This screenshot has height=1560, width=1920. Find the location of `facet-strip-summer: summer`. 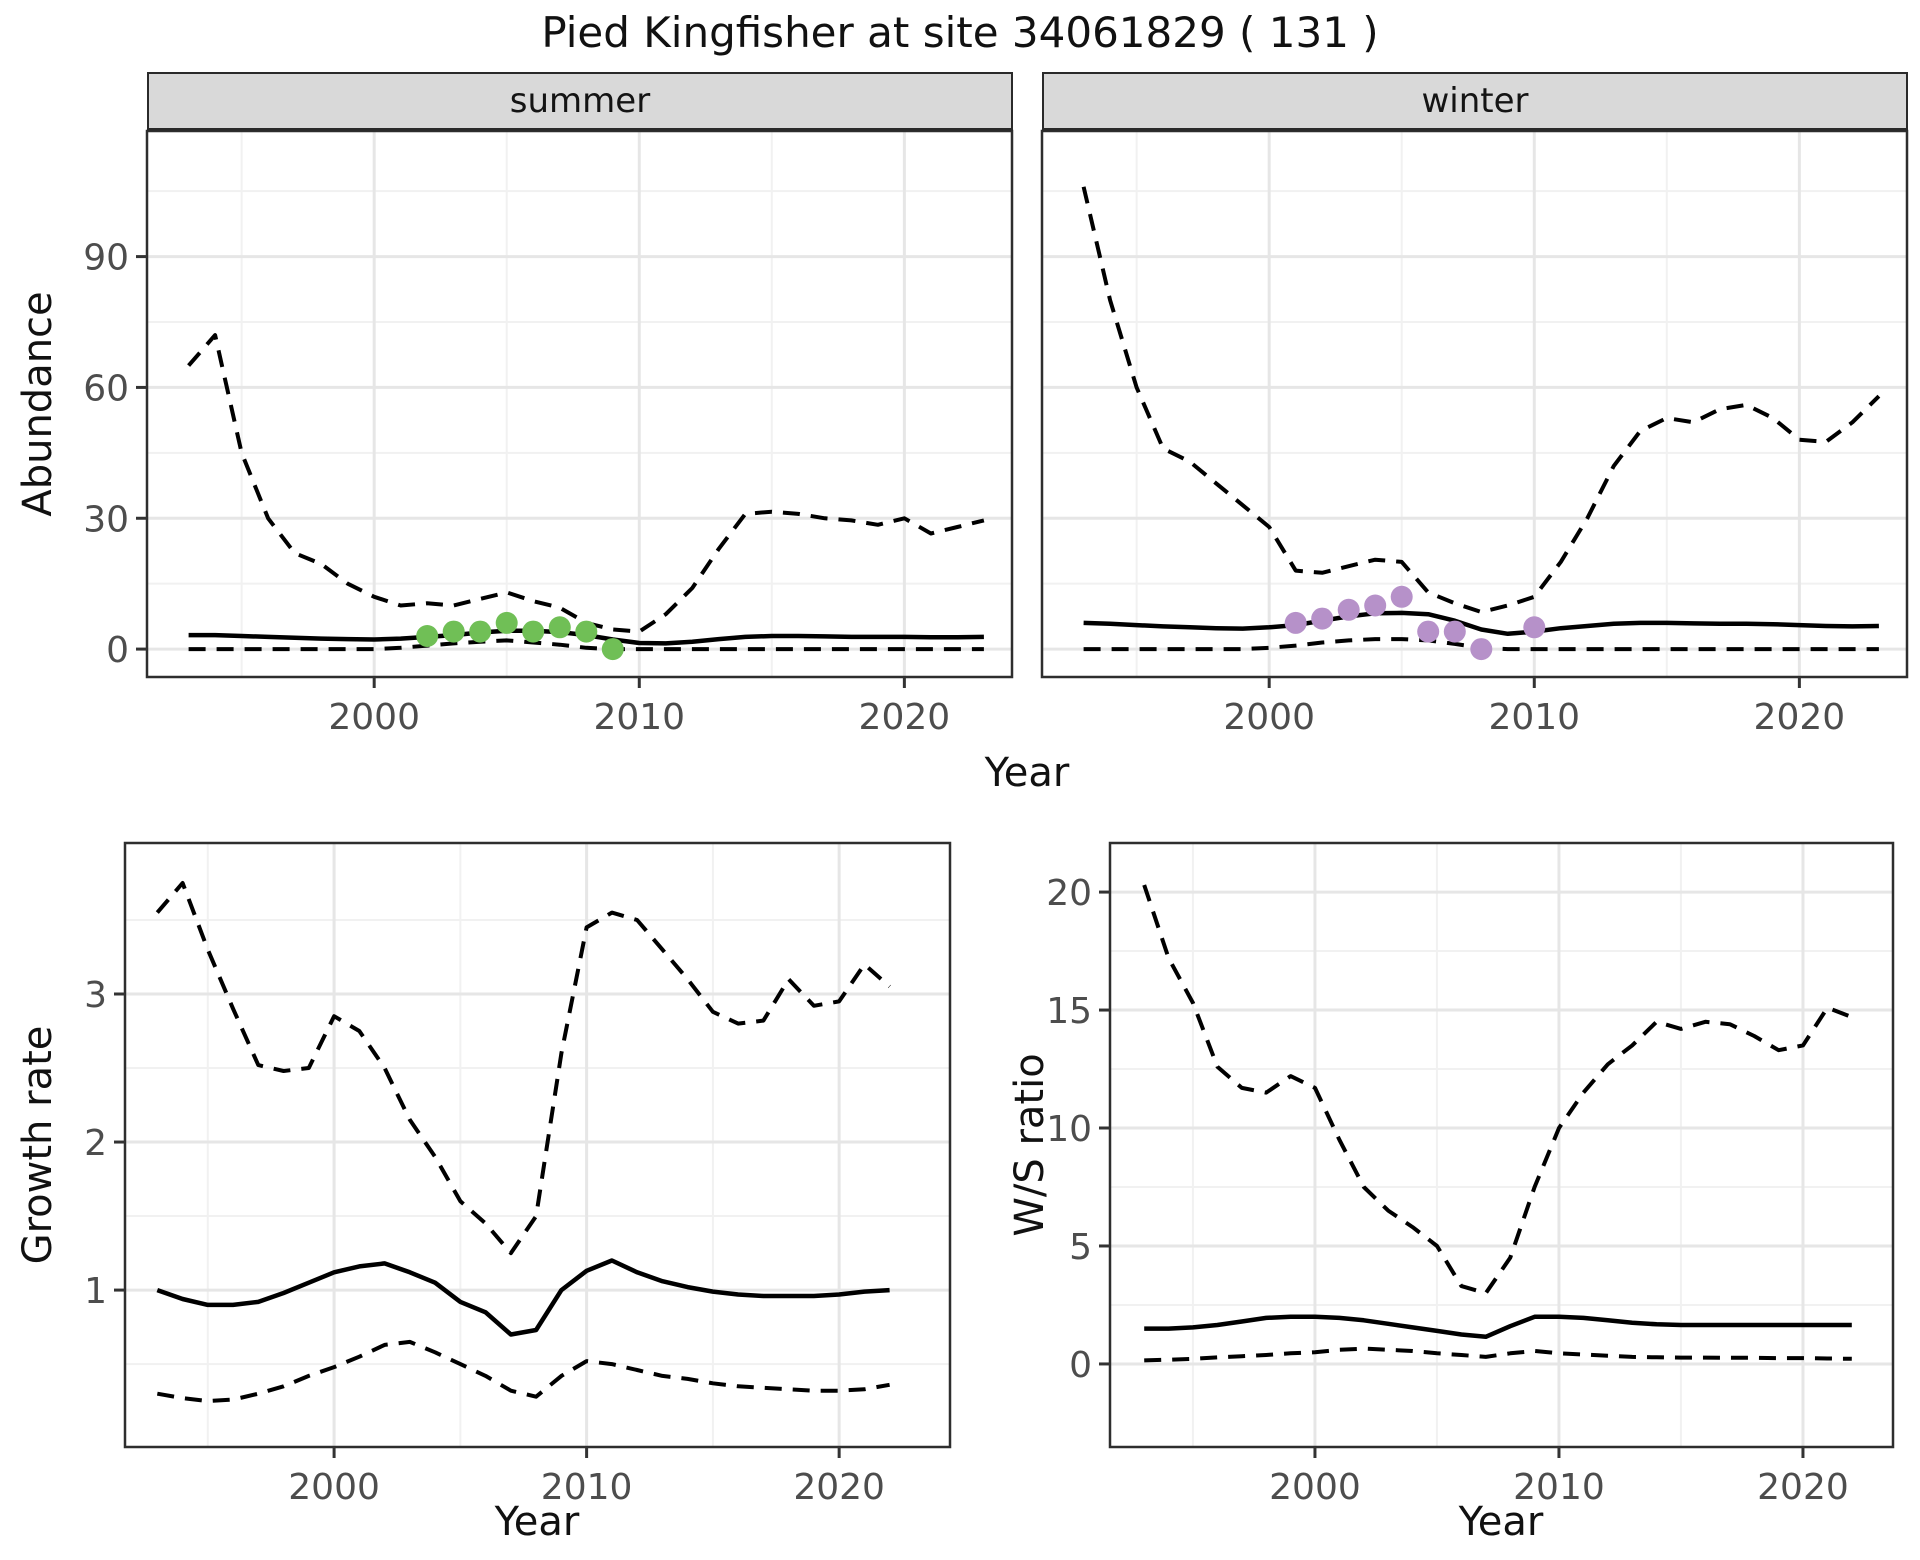

facet-strip-summer: summer is located at coordinates (580, 101).